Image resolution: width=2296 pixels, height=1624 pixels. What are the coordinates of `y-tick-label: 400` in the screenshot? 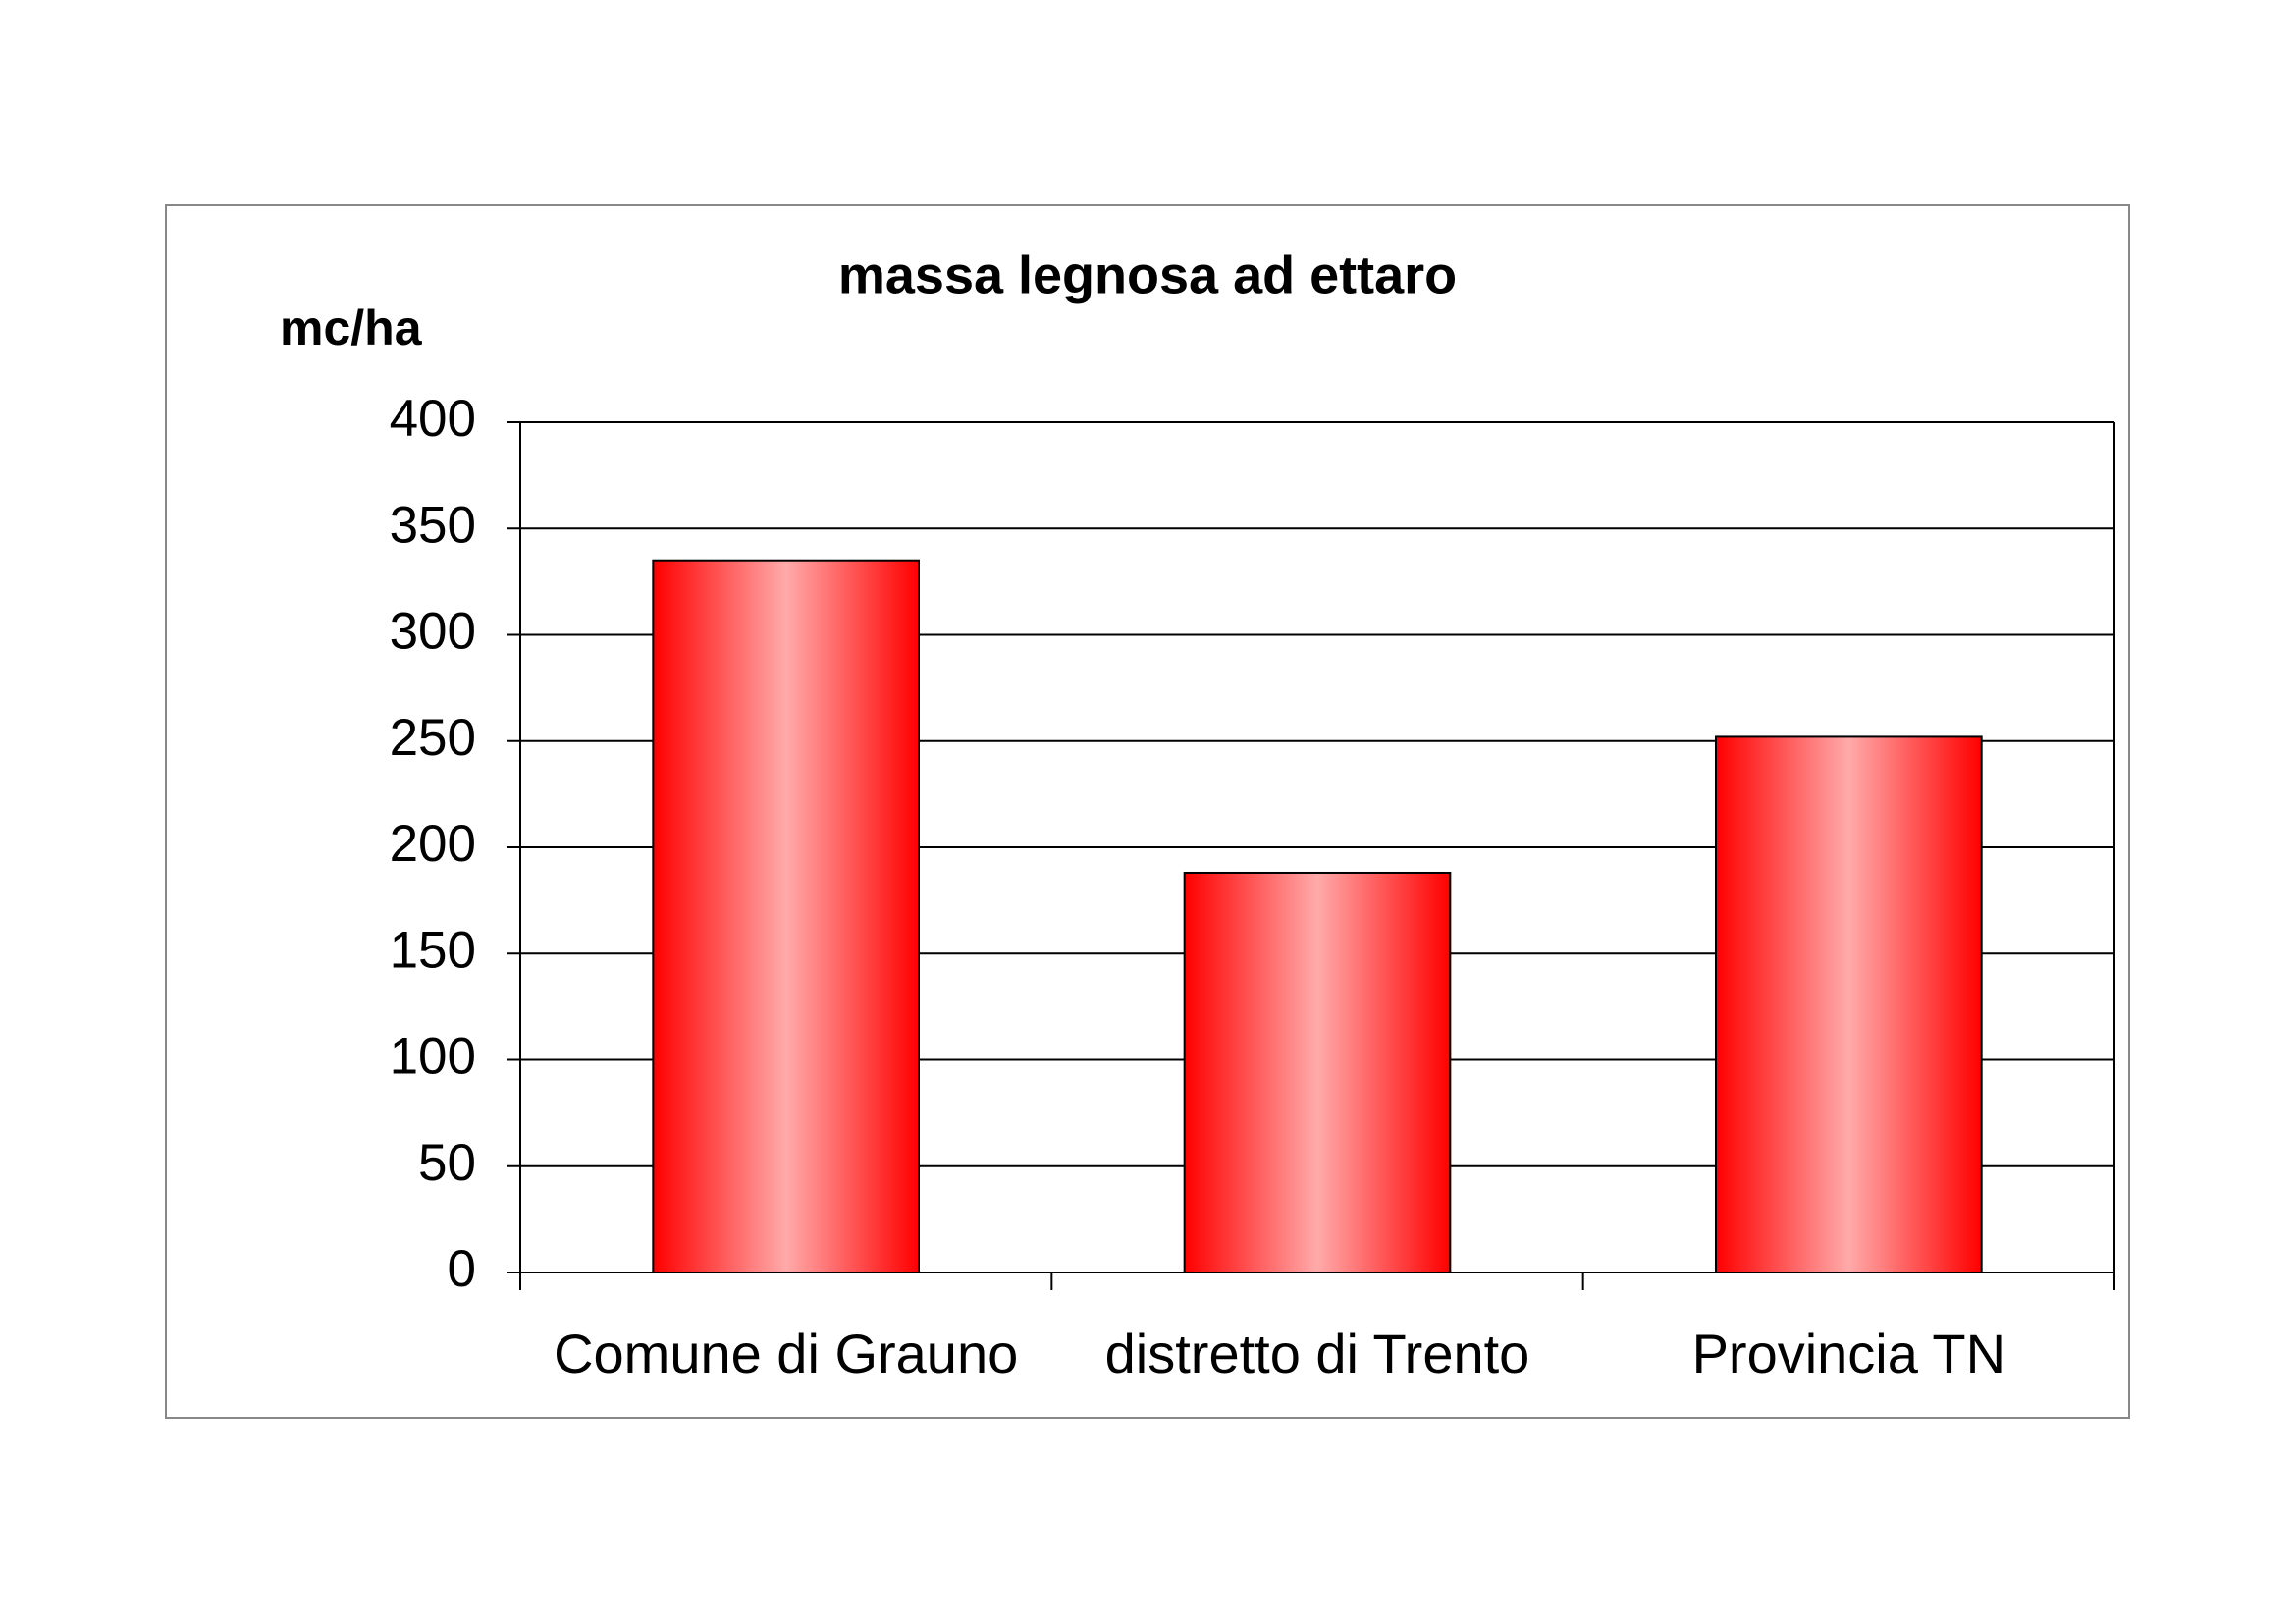 It's located at (433, 419).